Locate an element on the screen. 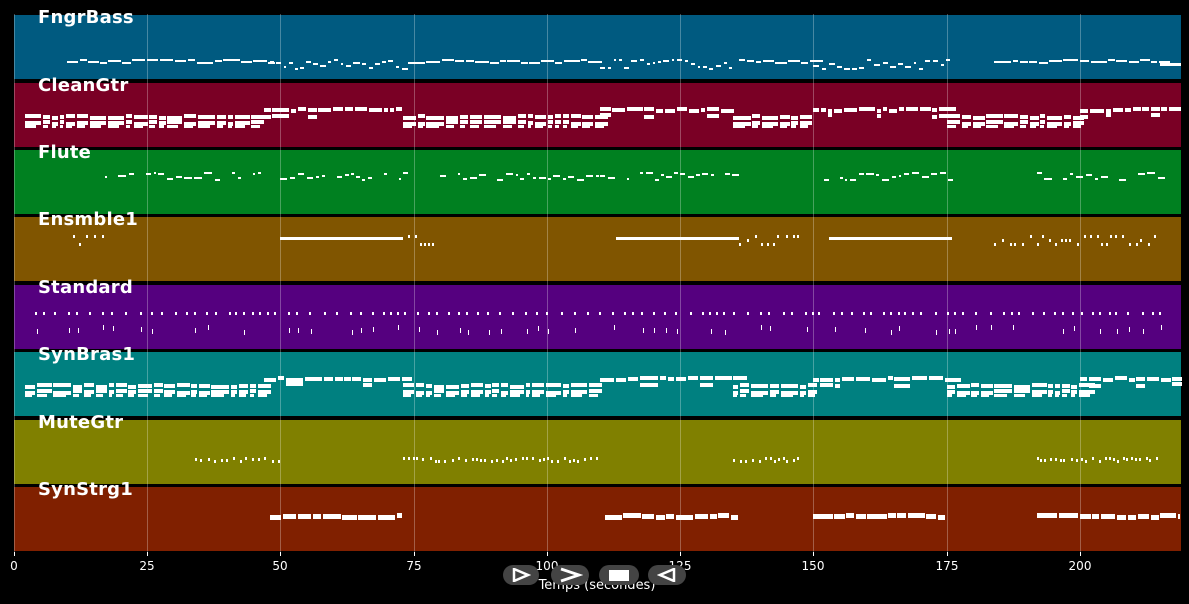  track-fngrbass: FngrBass is located at coordinates (597, 43).